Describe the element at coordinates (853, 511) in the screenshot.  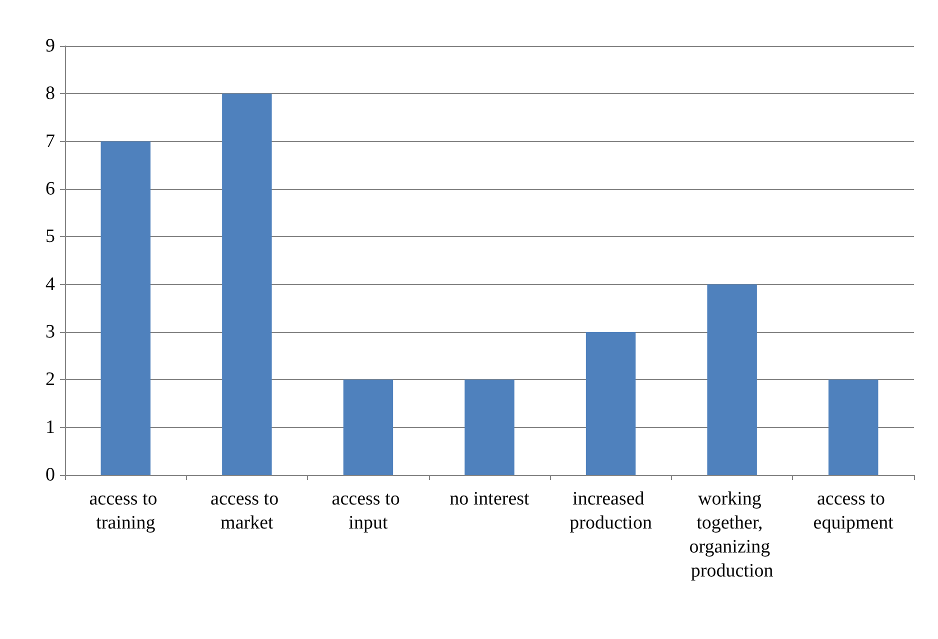
I see `x-tick-label: access to equipment` at that location.